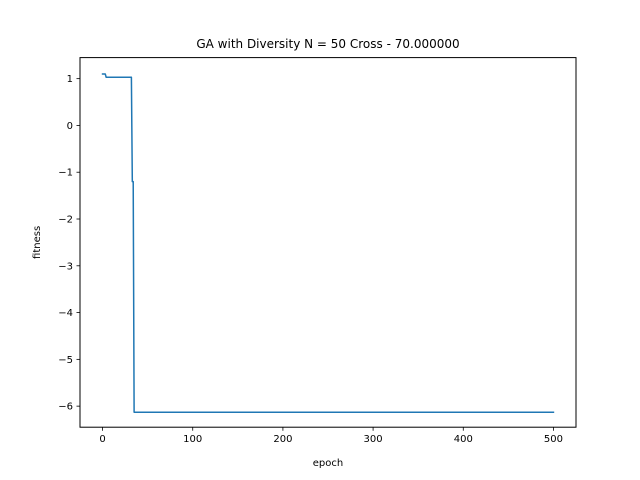 The height and width of the screenshot is (480, 640). What do you see at coordinates (328, 463) in the screenshot?
I see `x-axis-label: epoch` at bounding box center [328, 463].